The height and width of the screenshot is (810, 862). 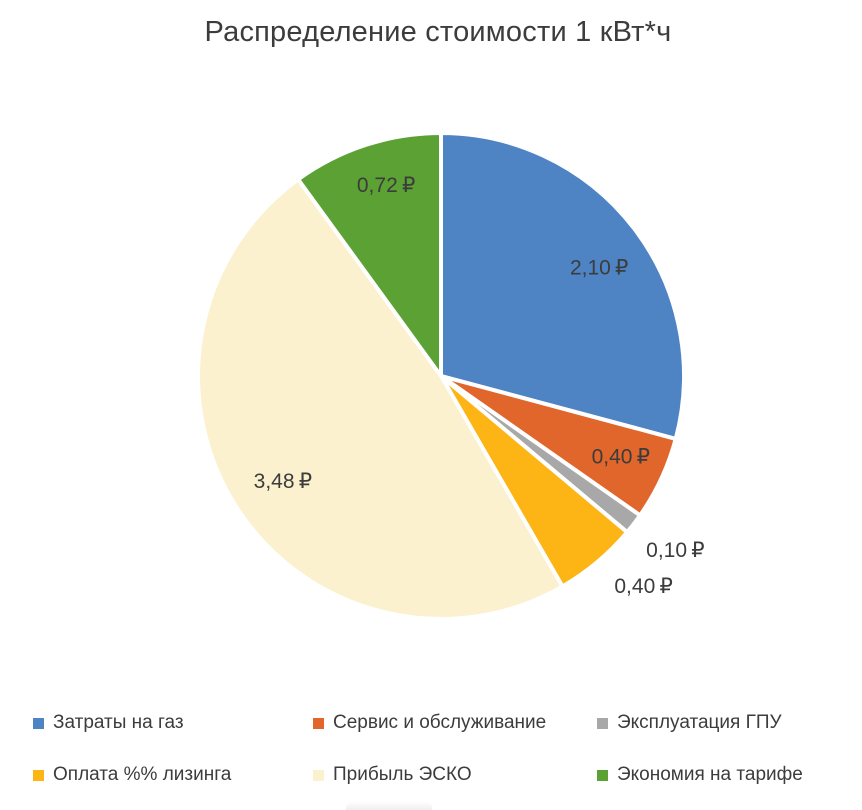 I want to click on legend-label: Затраты на газ, so click(x=118, y=722).